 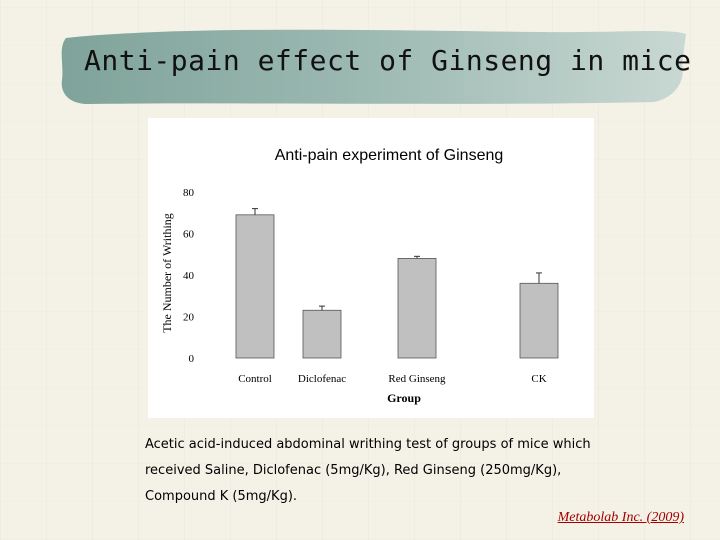 I want to click on y-tick-label: 0, so click(x=192, y=359).